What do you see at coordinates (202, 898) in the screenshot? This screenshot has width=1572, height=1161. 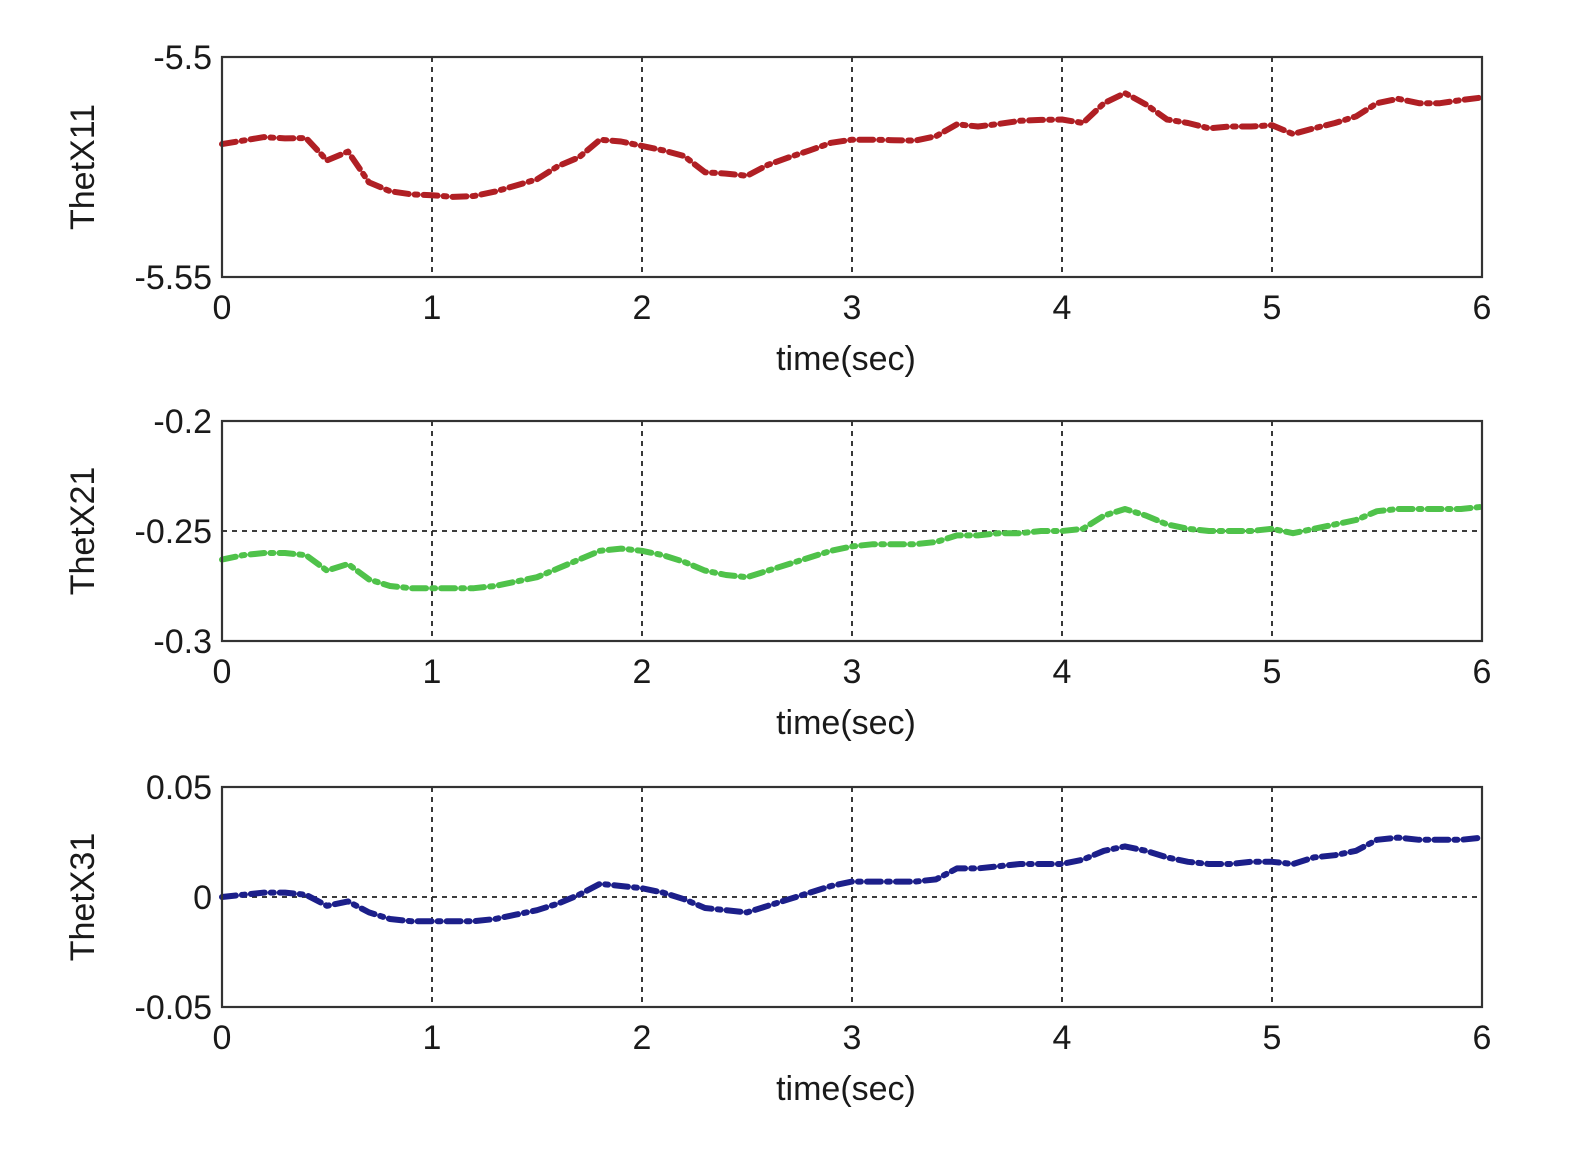 I see `y-tick-label: 0` at bounding box center [202, 898].